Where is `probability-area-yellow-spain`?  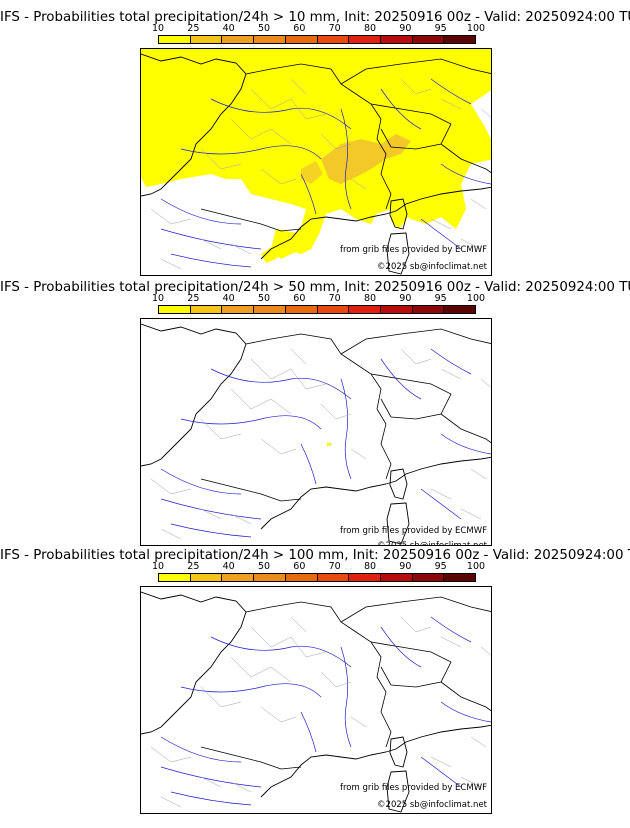
probability-area-yellow-spain is located at coordinates (291, 244).